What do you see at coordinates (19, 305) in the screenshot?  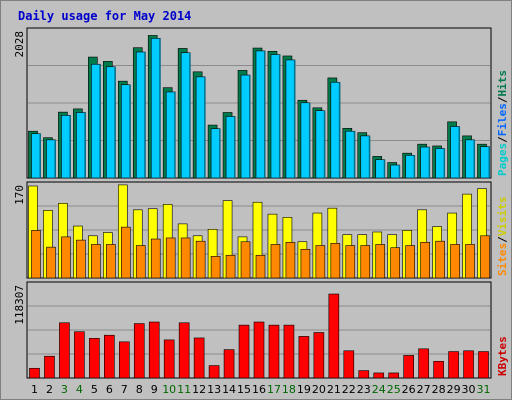 I see `kbytes-max-label: 118307` at bounding box center [19, 305].